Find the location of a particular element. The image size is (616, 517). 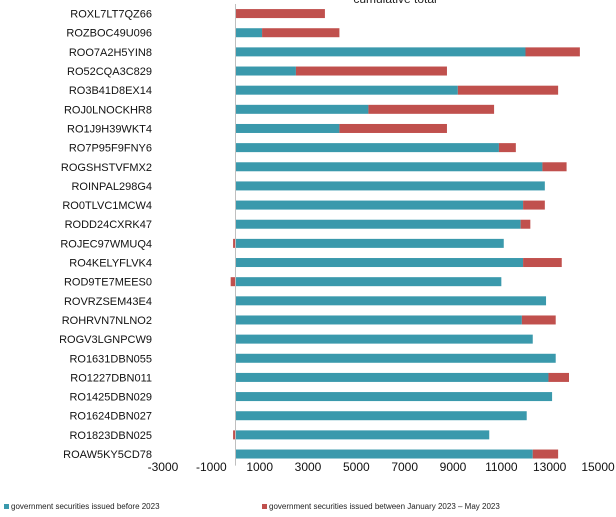

legend-item-before: government securities issued before 2023 is located at coordinates (82, 506).